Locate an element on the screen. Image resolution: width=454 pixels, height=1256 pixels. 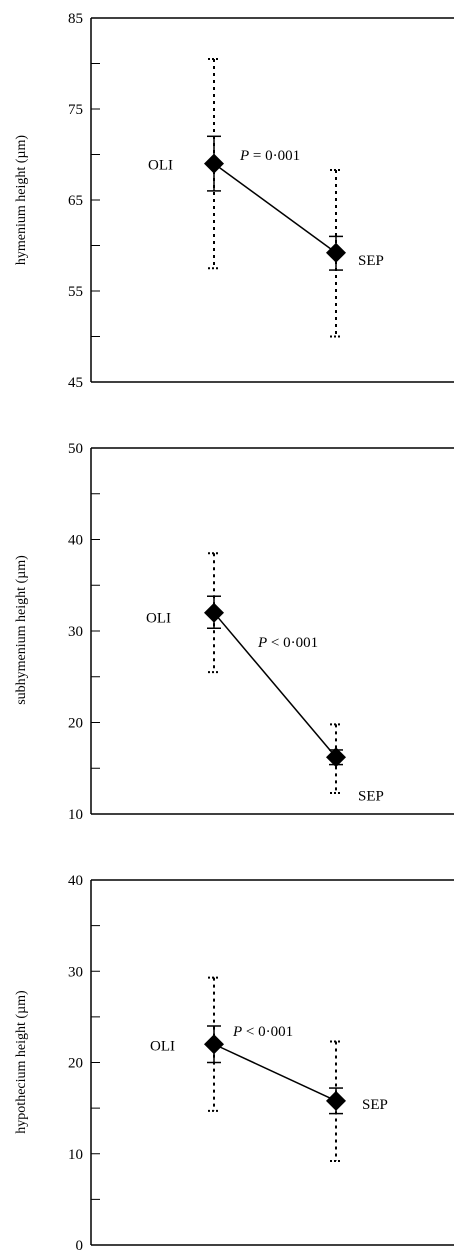
y-tick-label: 75 is located at coordinates (75, 110).